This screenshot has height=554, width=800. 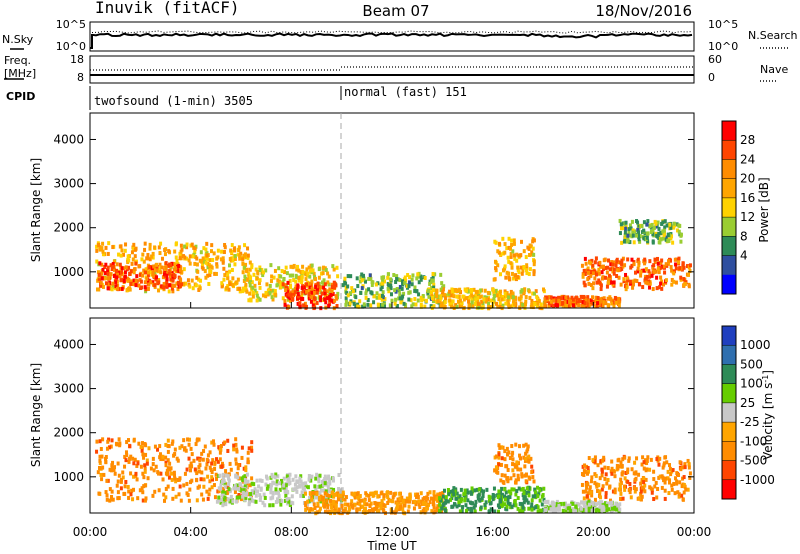 What do you see at coordinates (68, 139) in the screenshot?
I see `y-tick-label: 4000` at bounding box center [68, 139].